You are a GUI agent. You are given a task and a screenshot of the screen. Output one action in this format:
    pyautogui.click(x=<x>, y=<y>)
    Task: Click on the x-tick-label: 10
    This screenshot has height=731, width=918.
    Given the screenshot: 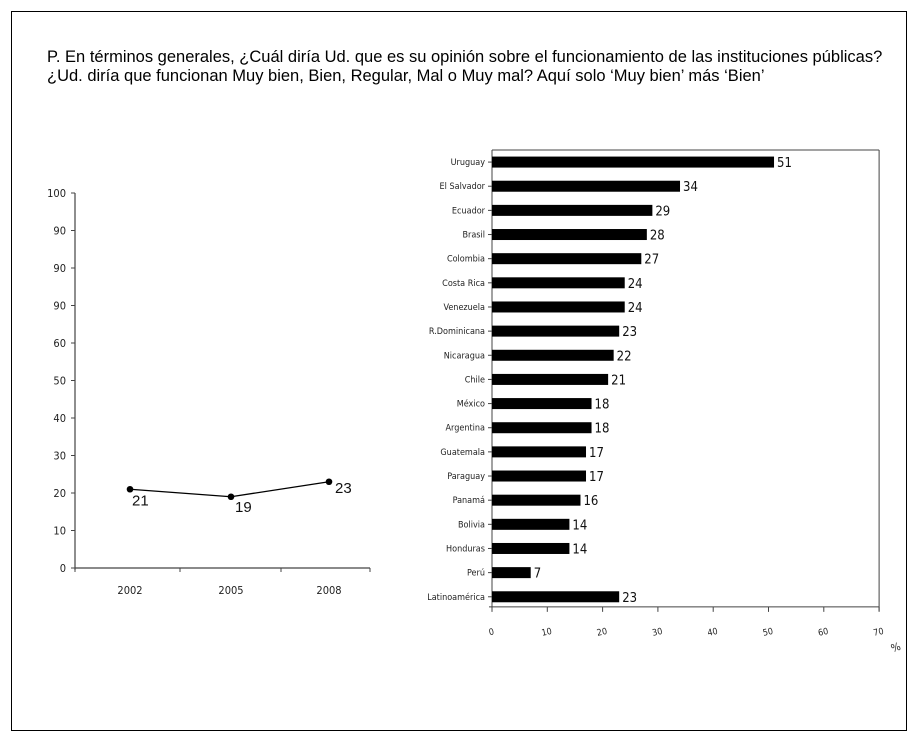 What is the action you would take?
    pyautogui.click(x=547, y=633)
    